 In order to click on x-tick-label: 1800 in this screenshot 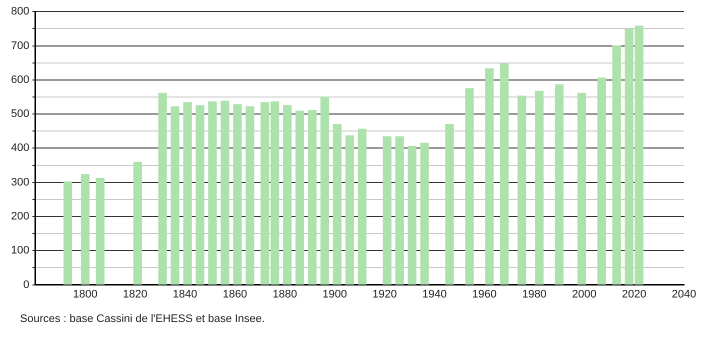, I will do `click(85, 294)`.